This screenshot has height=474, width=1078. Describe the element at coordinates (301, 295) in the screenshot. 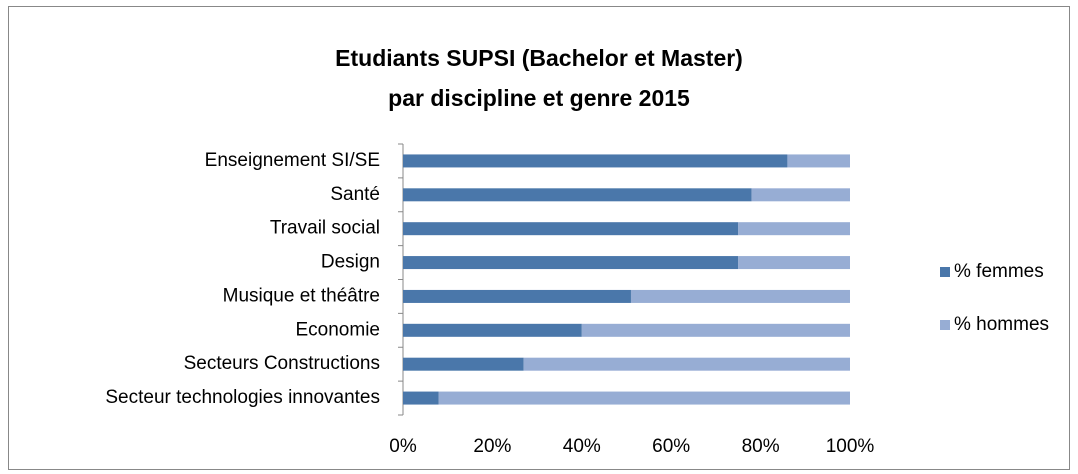

I see `y-tick-label: Musique et théâtre` at that location.